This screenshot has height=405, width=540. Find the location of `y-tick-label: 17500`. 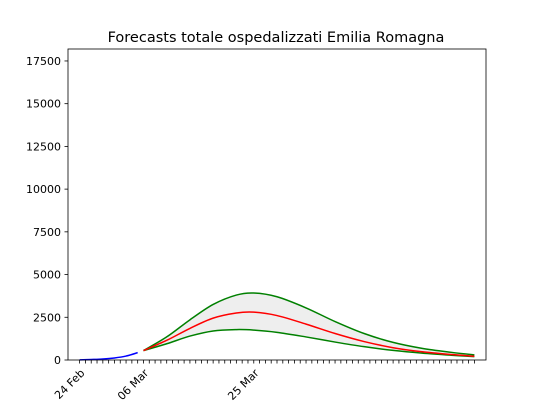

y-tick-label: 17500 is located at coordinates (43, 61).